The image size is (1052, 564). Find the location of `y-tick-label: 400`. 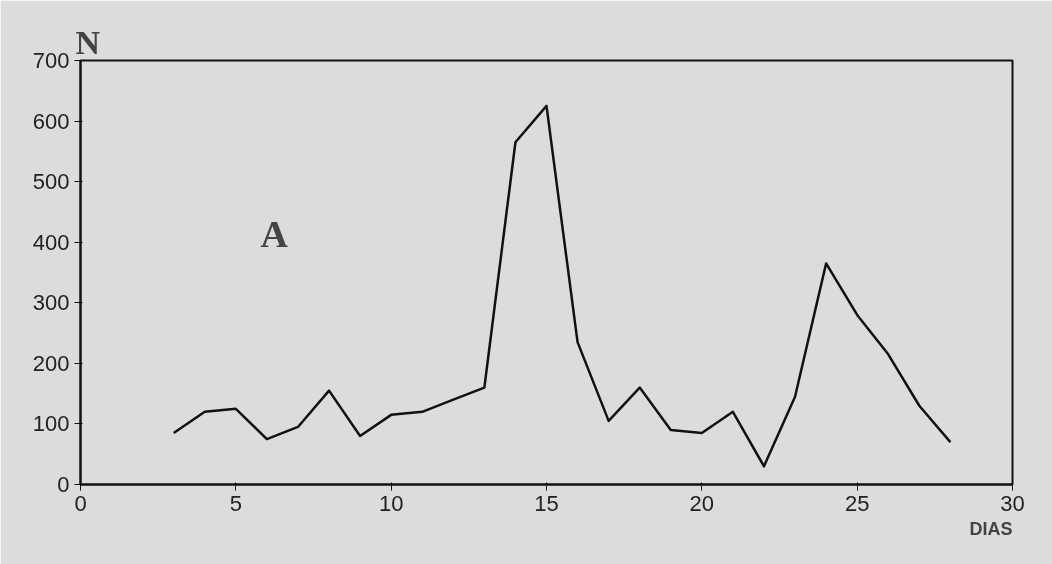

y-tick-label: 400 is located at coordinates (51, 242).